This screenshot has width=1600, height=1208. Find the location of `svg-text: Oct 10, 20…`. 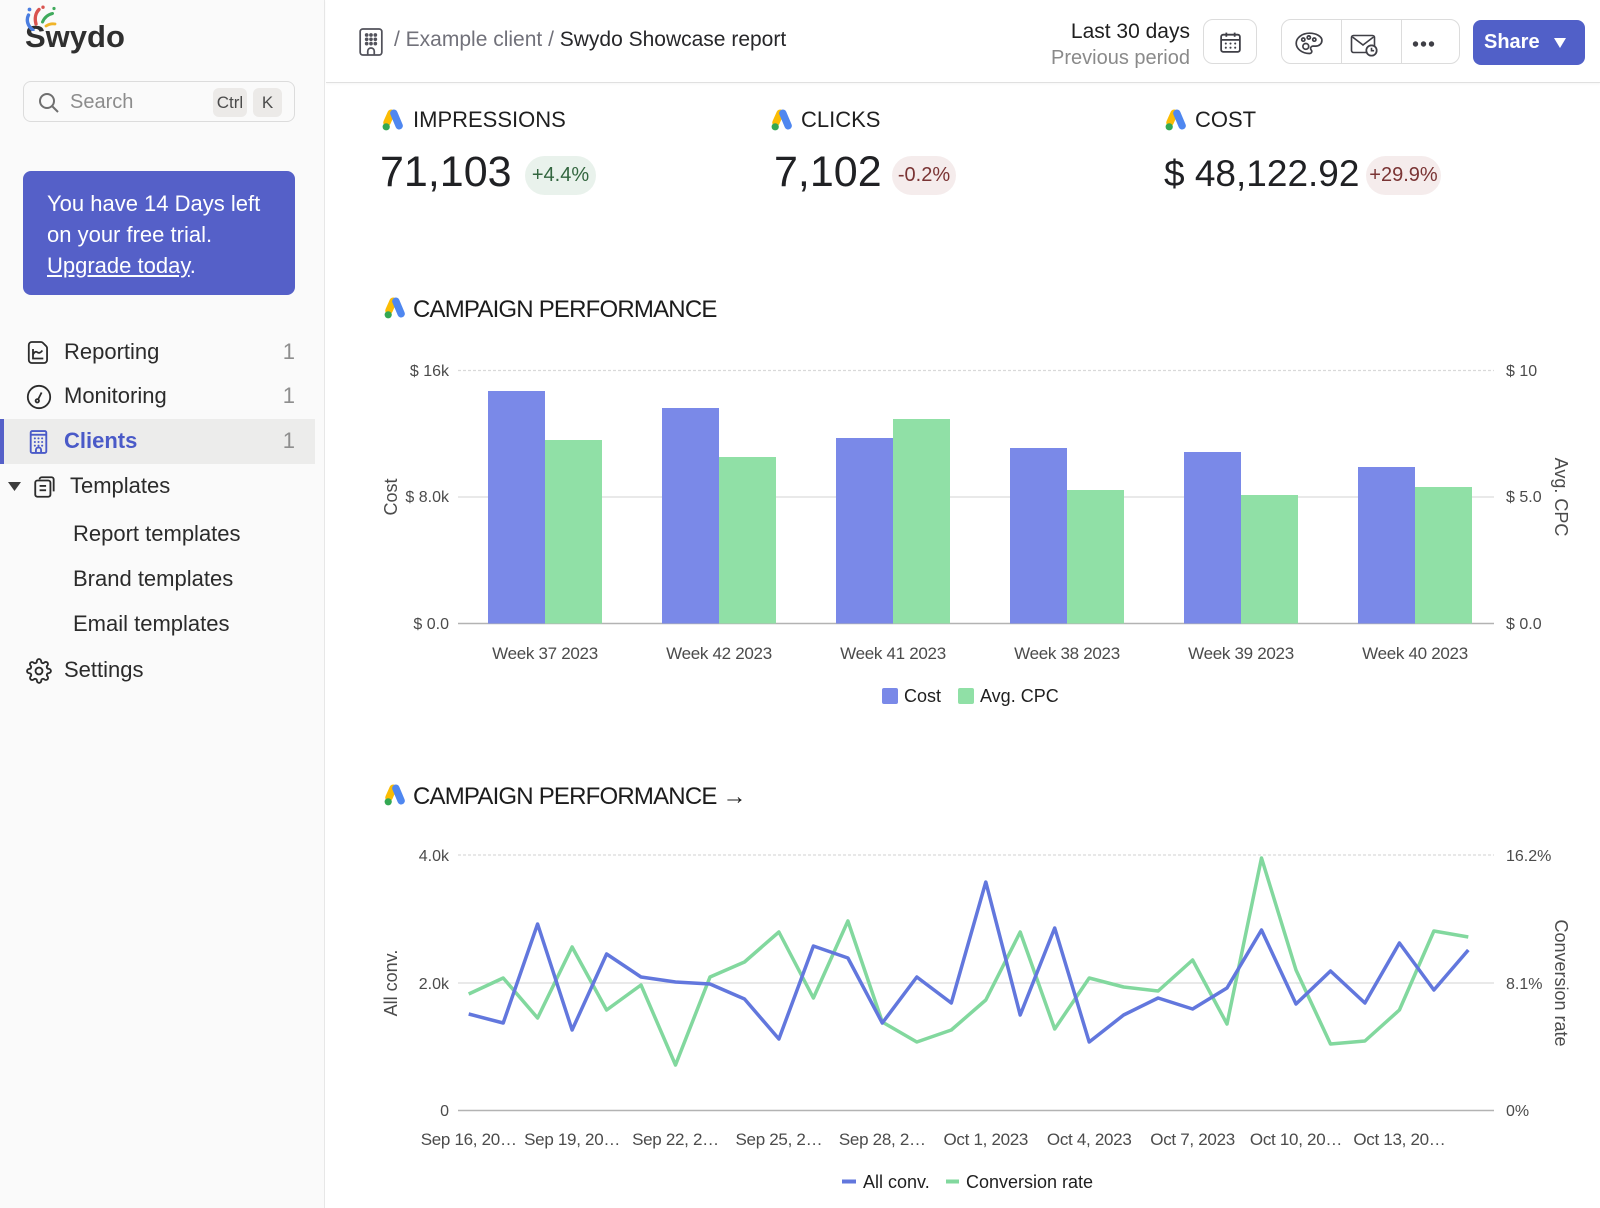

svg-text: Oct 10, 20… is located at coordinates (1296, 1139).